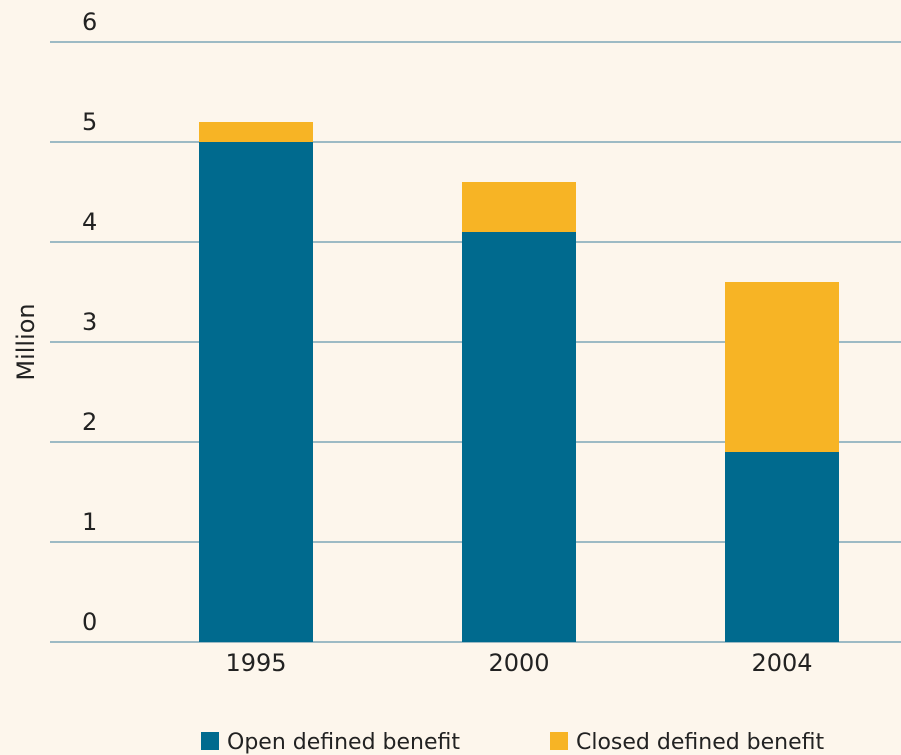 The image size is (901, 755). What do you see at coordinates (343, 742) in the screenshot?
I see `legend-label: Open defined benefit` at bounding box center [343, 742].